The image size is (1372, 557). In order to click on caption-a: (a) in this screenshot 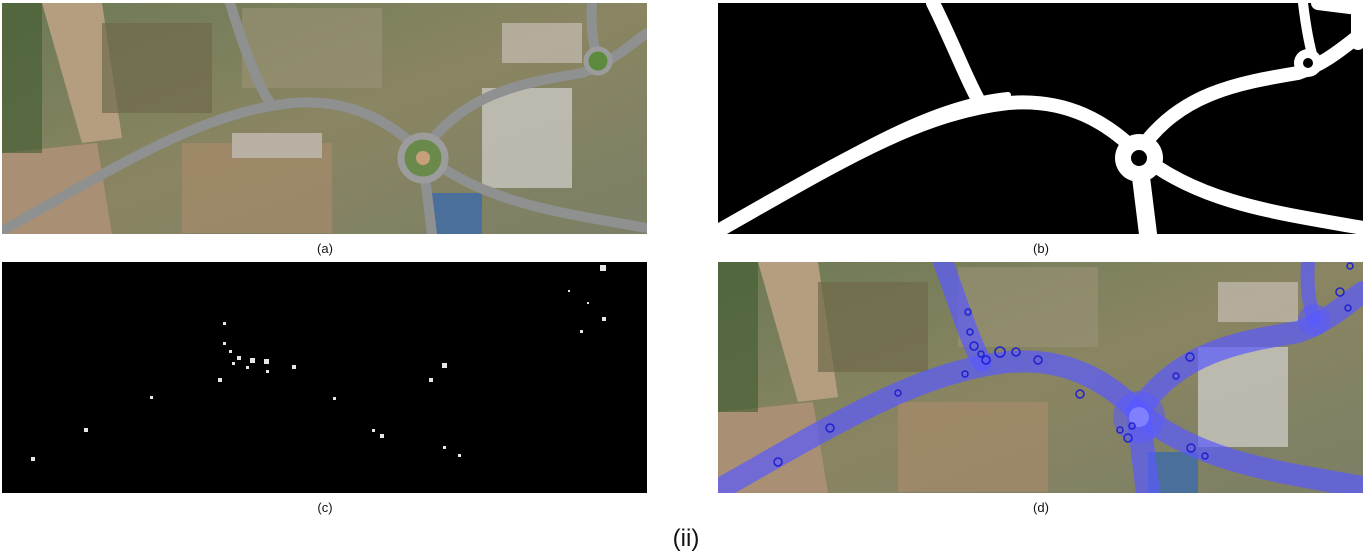, I will do `click(325, 248)`.